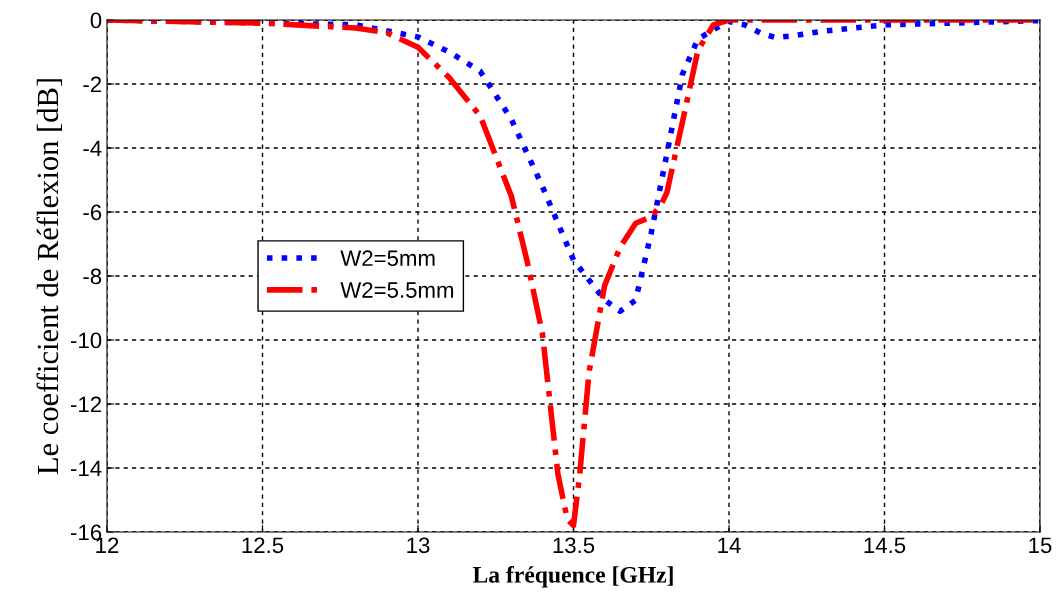 This screenshot has height=599, width=1059. I want to click on y-tick-label: -14, so click(86, 468).